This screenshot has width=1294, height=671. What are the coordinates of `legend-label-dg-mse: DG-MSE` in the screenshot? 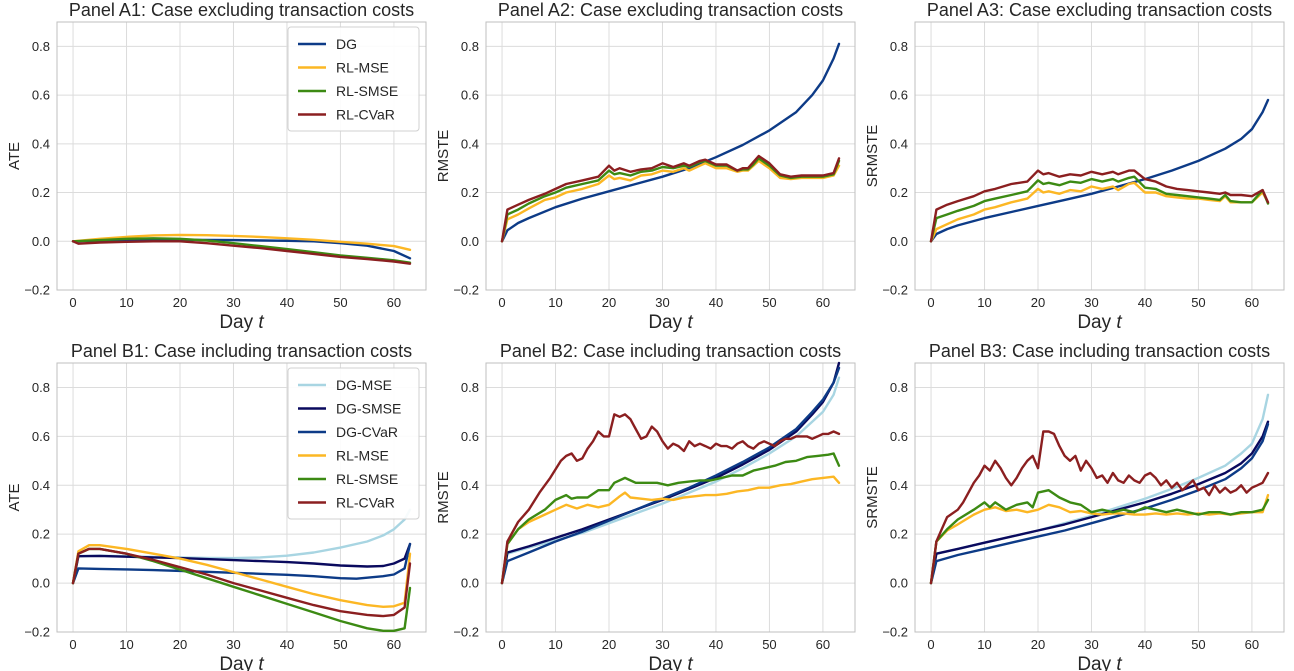 It's located at (364, 385).